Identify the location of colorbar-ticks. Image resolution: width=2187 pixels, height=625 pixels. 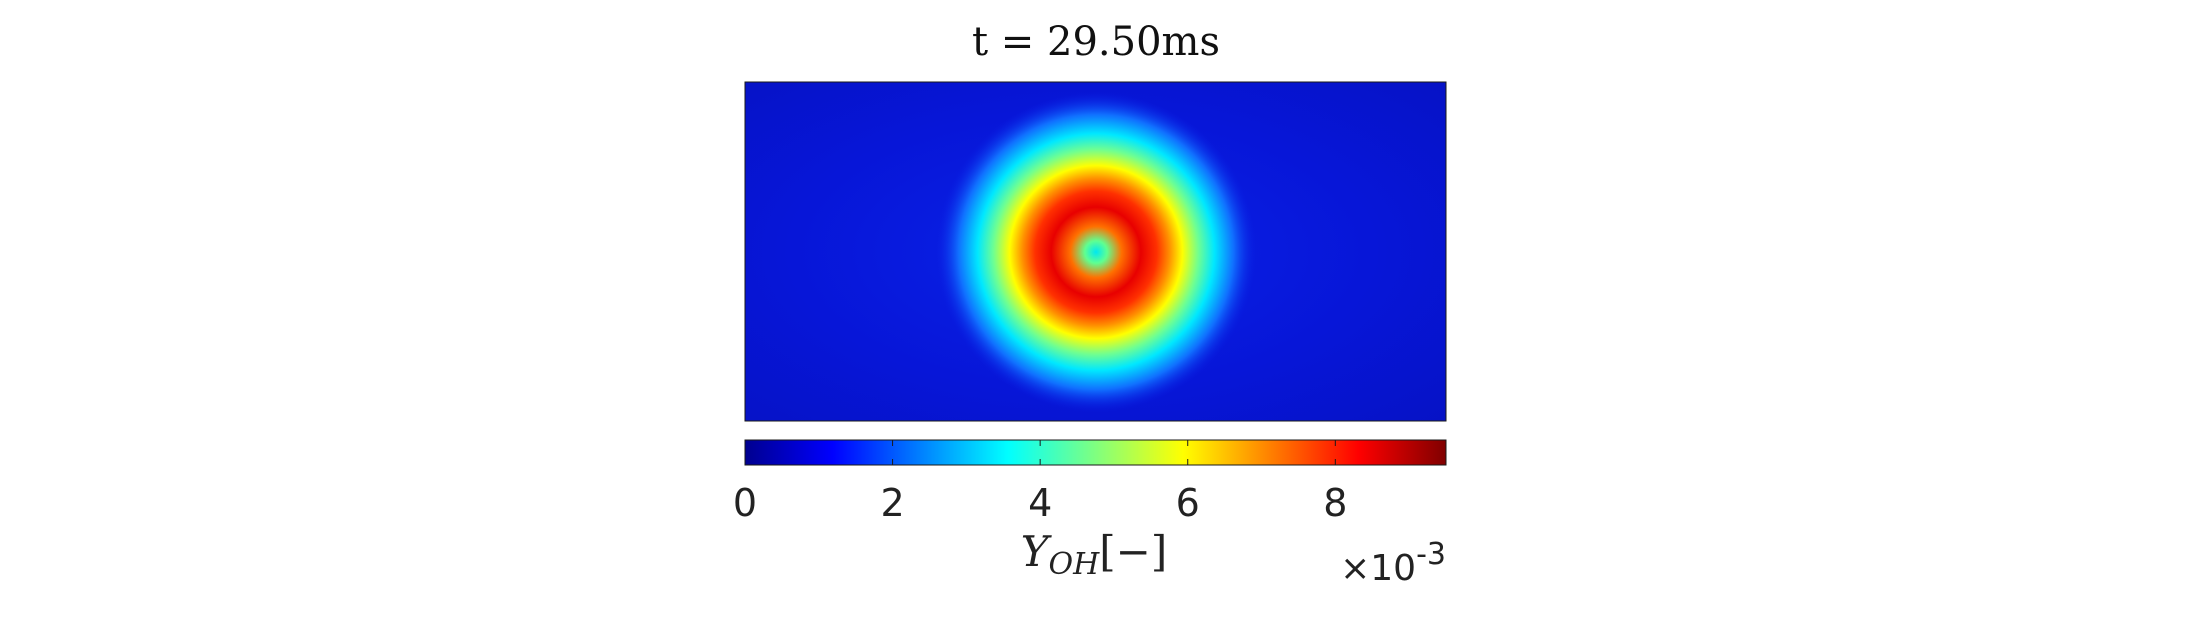
(1040, 452).